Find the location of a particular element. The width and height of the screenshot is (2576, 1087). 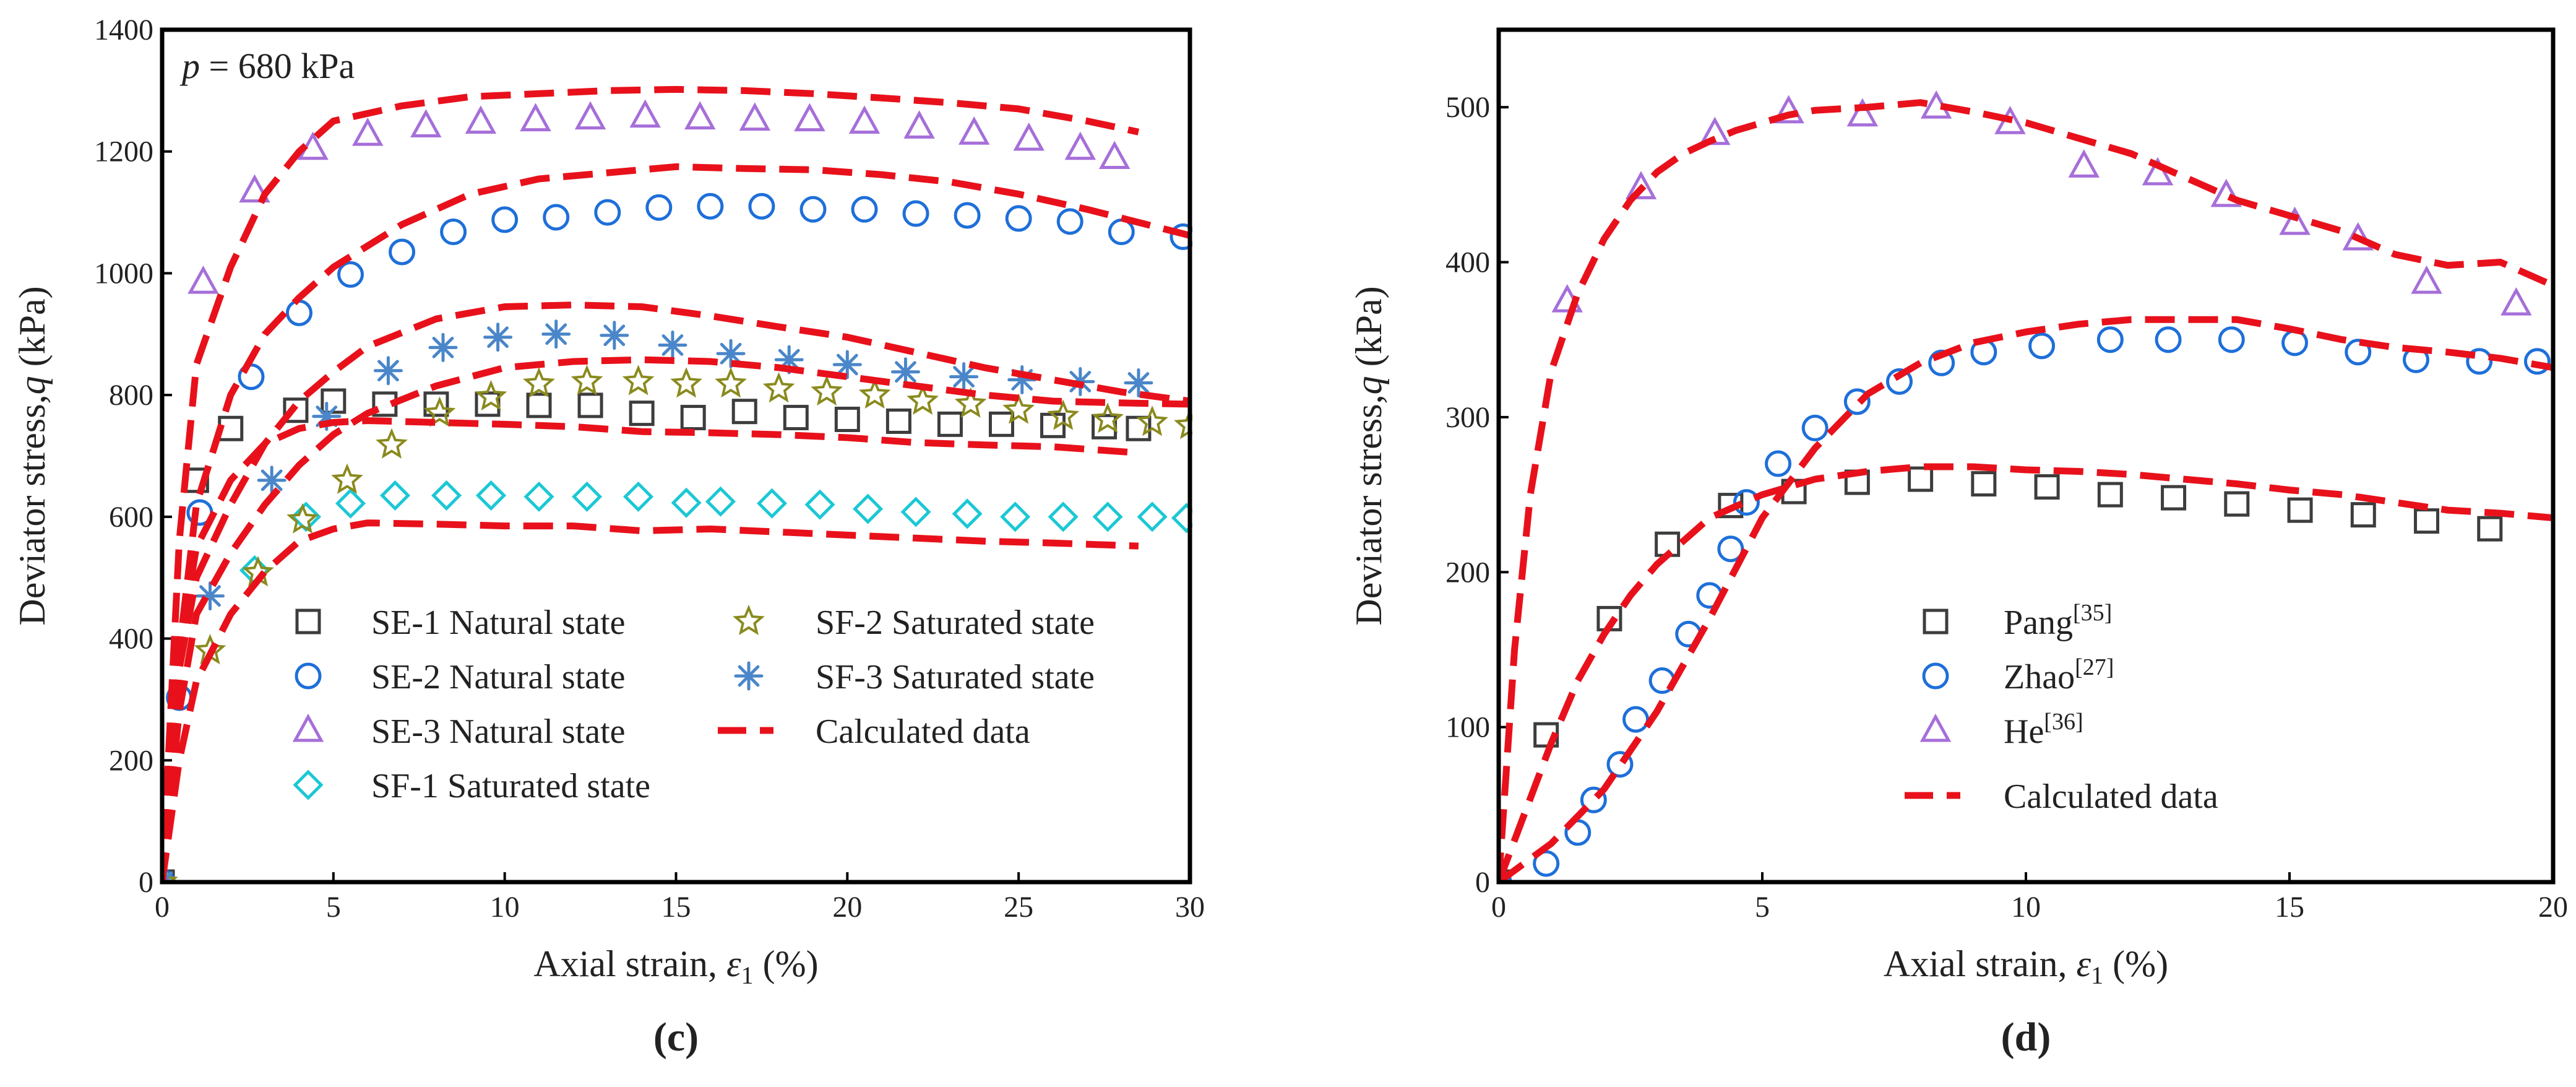

y-tick-label: 600 is located at coordinates (131, 517).